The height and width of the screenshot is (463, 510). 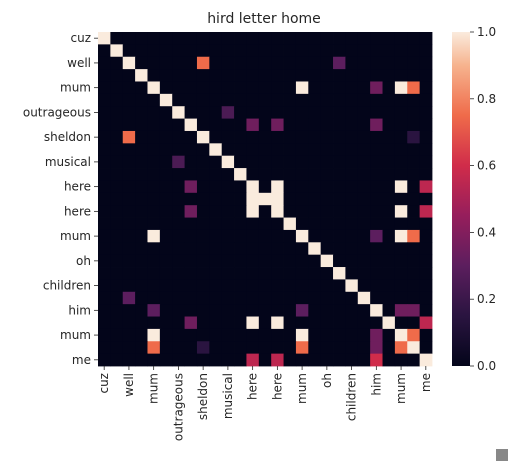 What do you see at coordinates (79, 310) in the screenshot?
I see `y-tick-label: him` at bounding box center [79, 310].